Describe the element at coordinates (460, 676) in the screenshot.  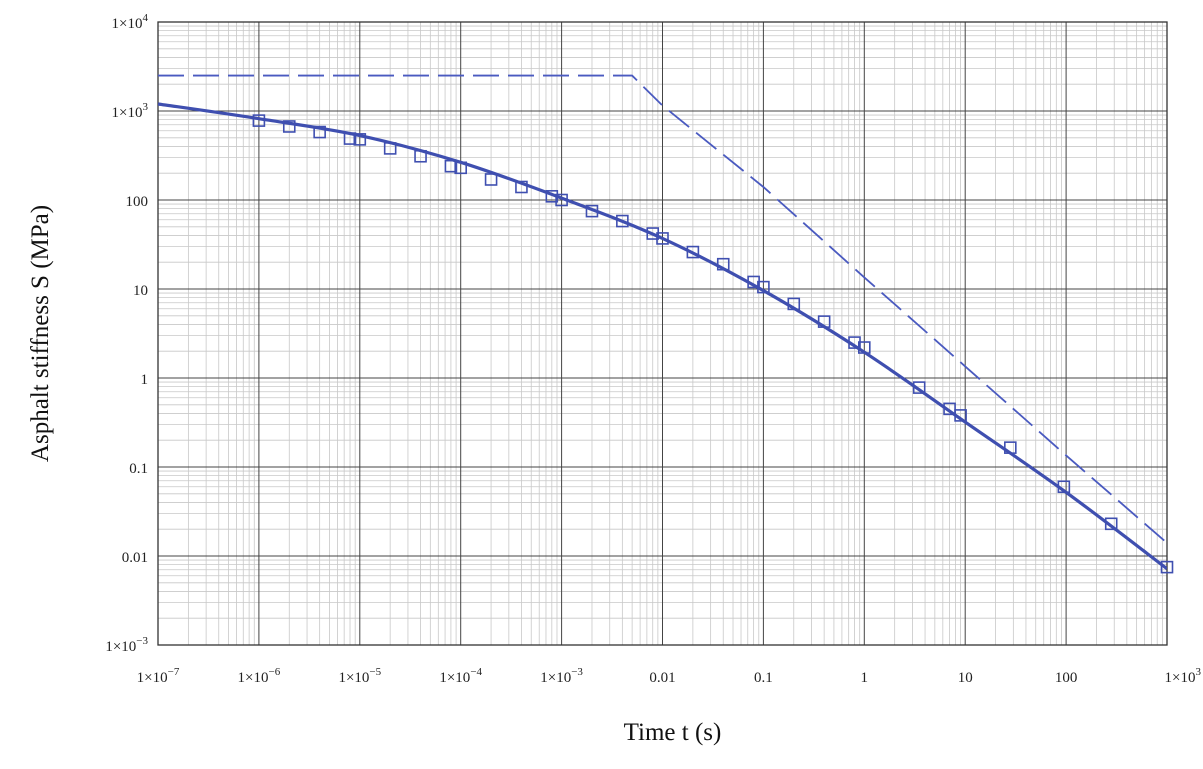
I see `x-tick-label: 1×10⁻⁴` at that location.